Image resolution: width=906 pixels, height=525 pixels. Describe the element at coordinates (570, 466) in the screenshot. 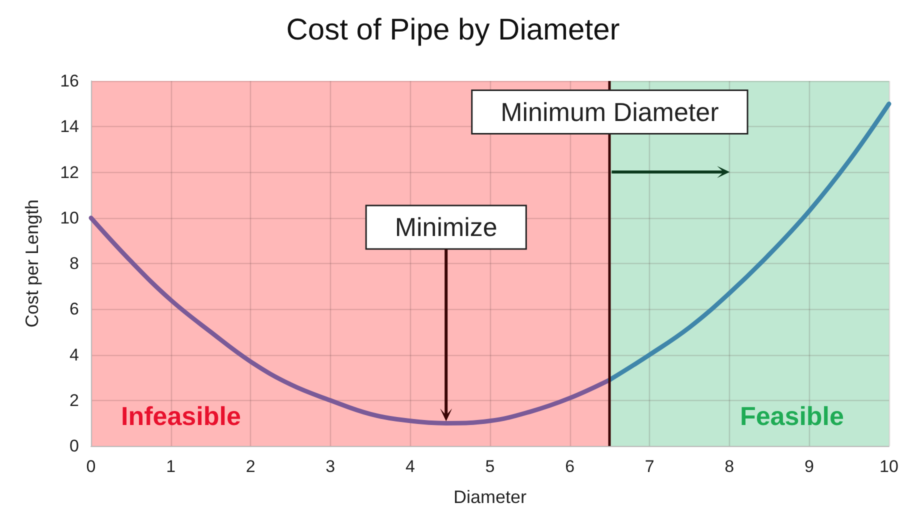

I see `x-tick-label: 6` at that location.